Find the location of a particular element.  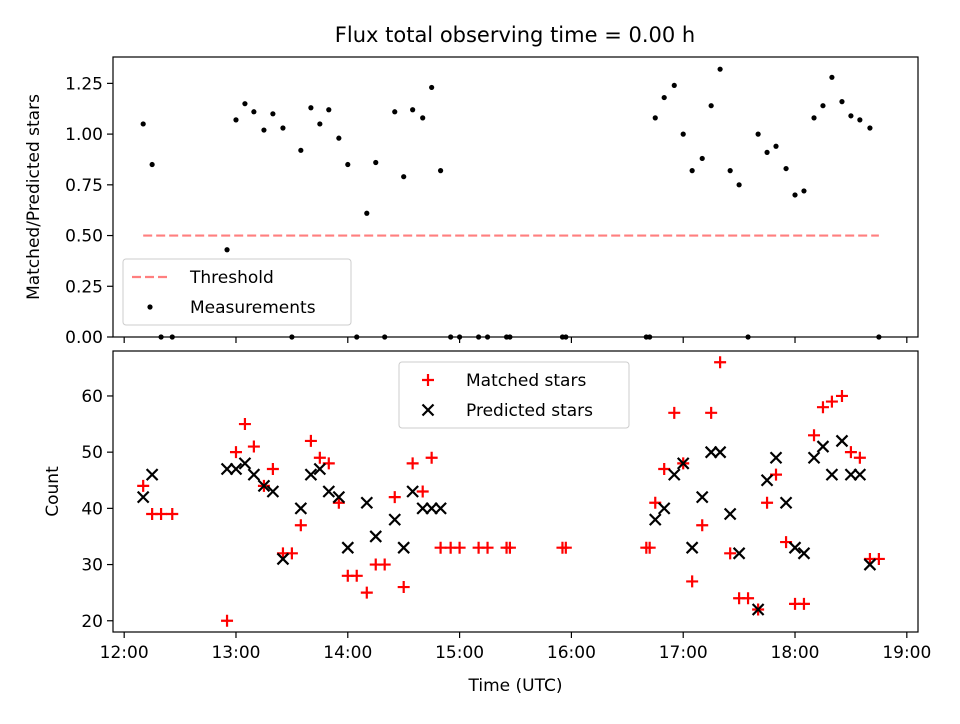

legend-threshold-label: Threshold is located at coordinates (231, 278).